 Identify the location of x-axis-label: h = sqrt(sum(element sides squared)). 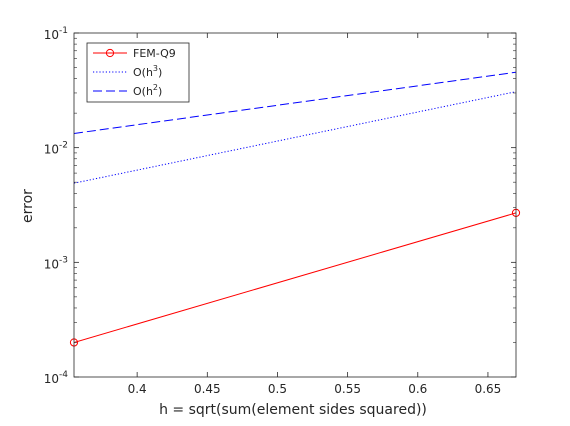
(293, 410).